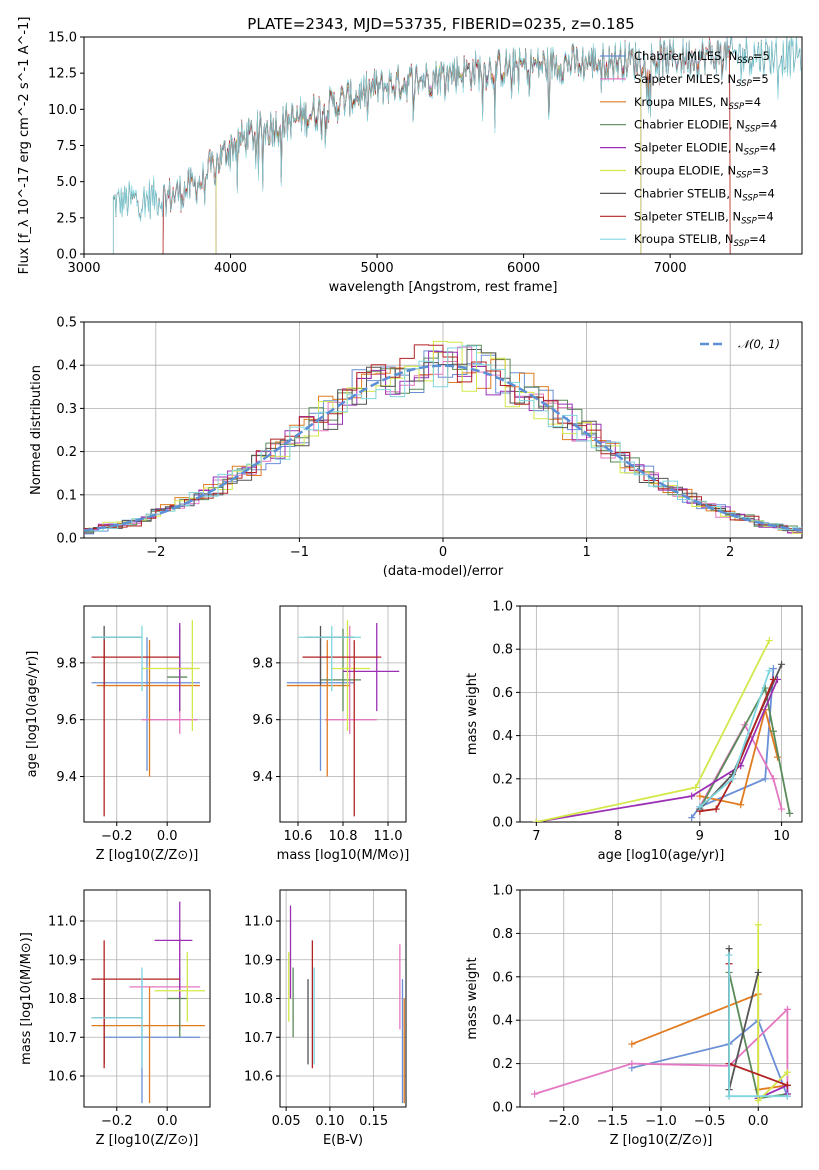 The width and height of the screenshot is (819, 1170). Describe the element at coordinates (286, 1121) in the screenshot. I see `mass_vs_ebv-xtick-label: 0.05` at that location.